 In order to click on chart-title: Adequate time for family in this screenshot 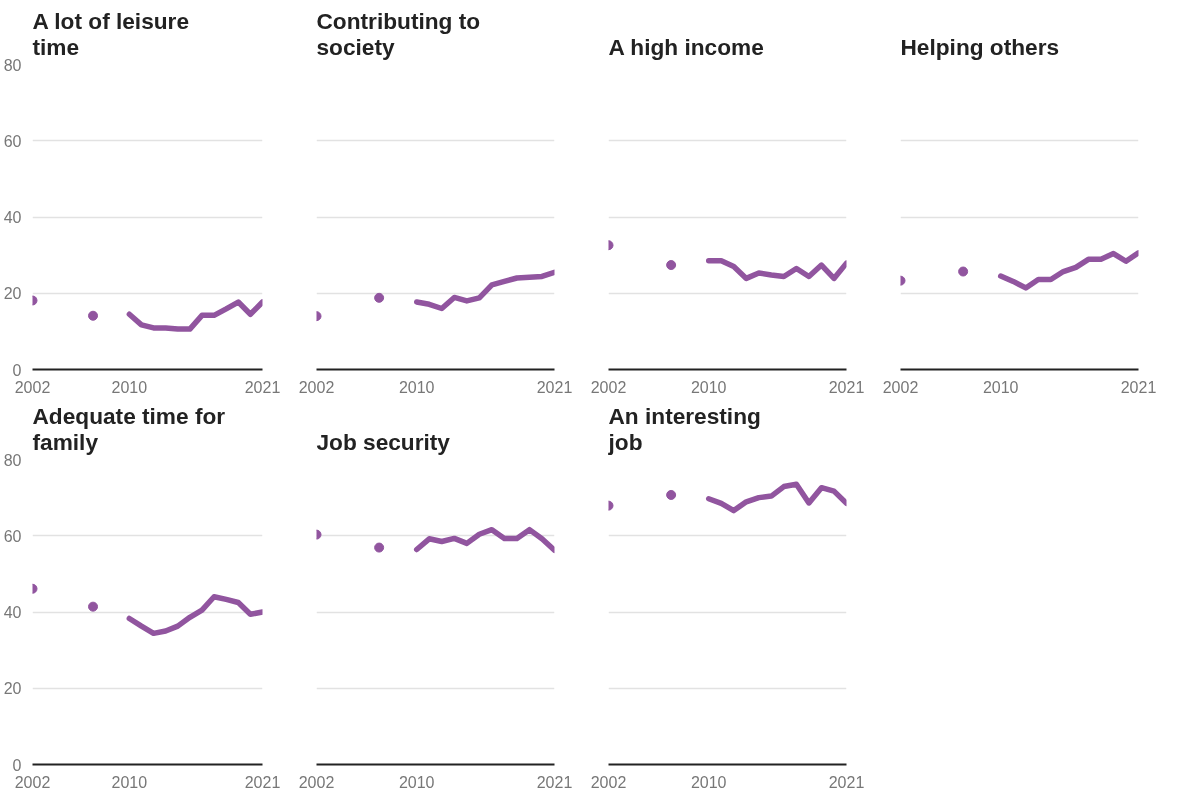, I will do `click(129, 428)`.